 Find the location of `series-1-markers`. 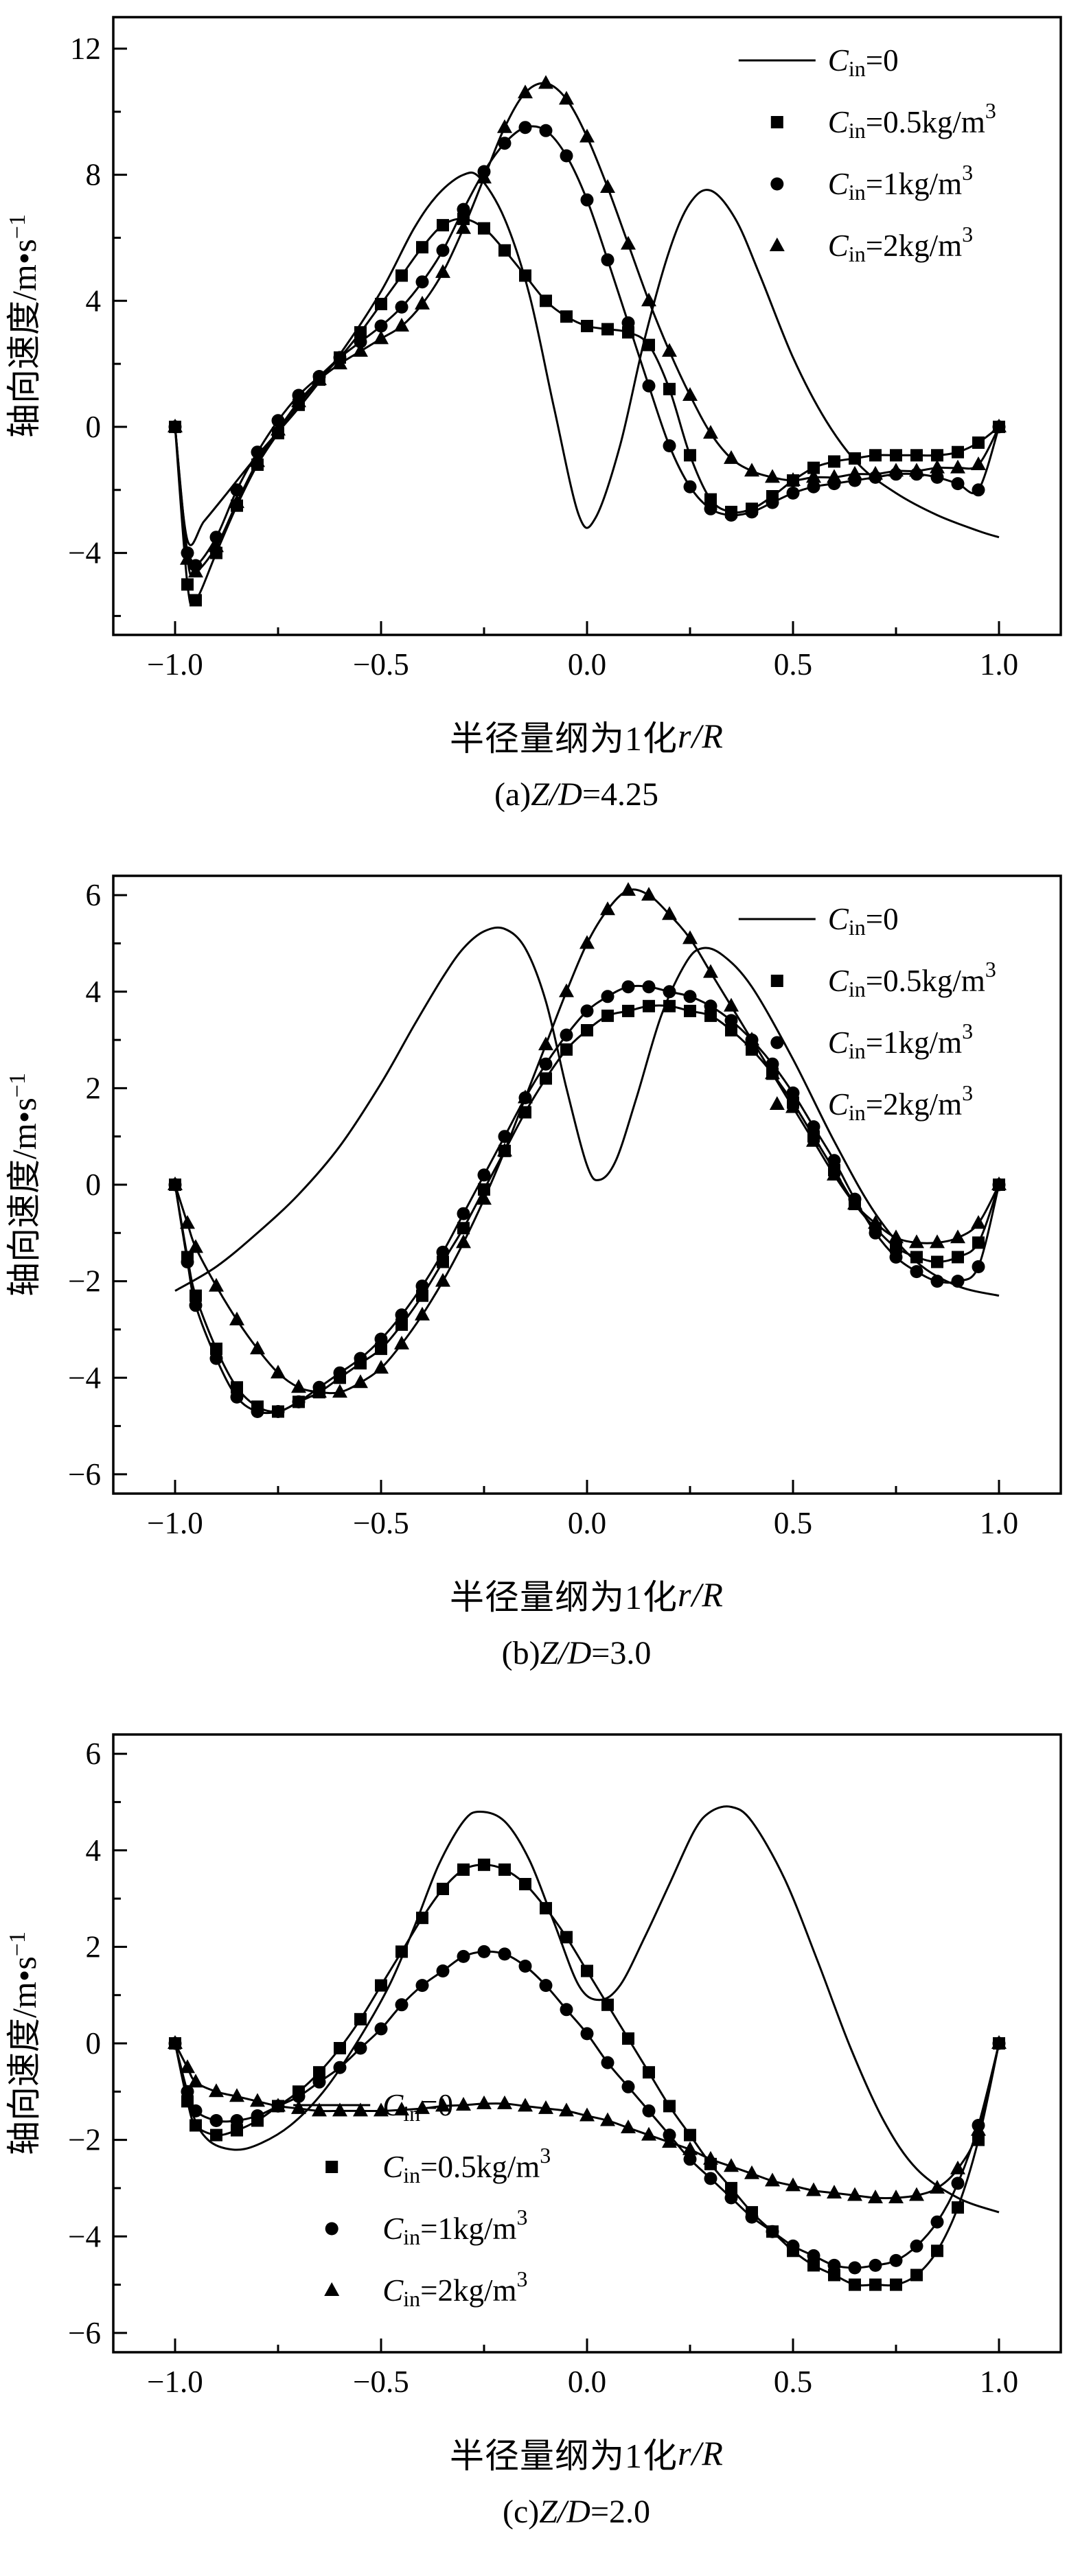

series-1-markers is located at coordinates (587, 409).